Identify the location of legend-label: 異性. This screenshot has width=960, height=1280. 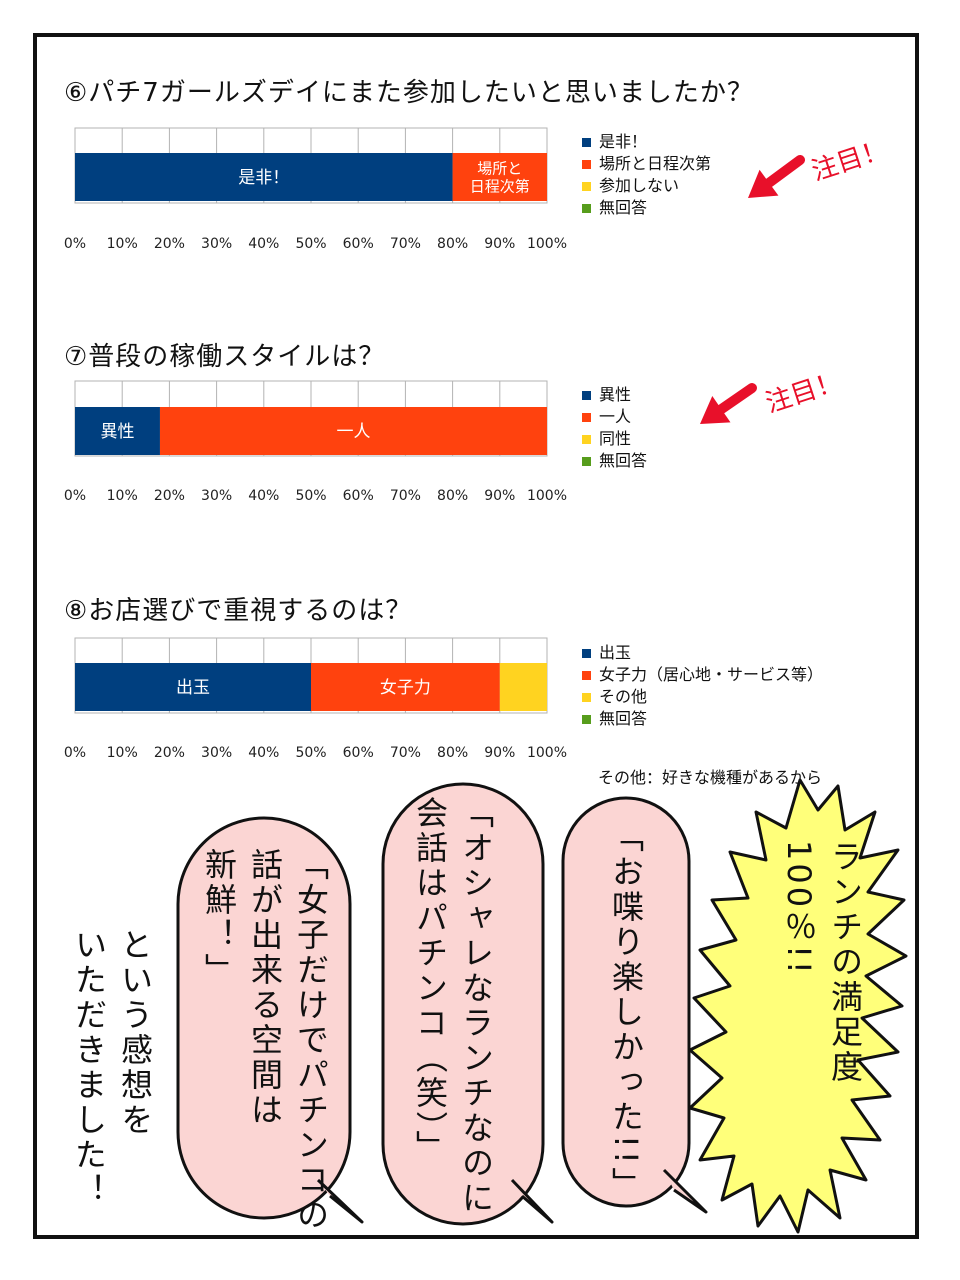
(615, 394).